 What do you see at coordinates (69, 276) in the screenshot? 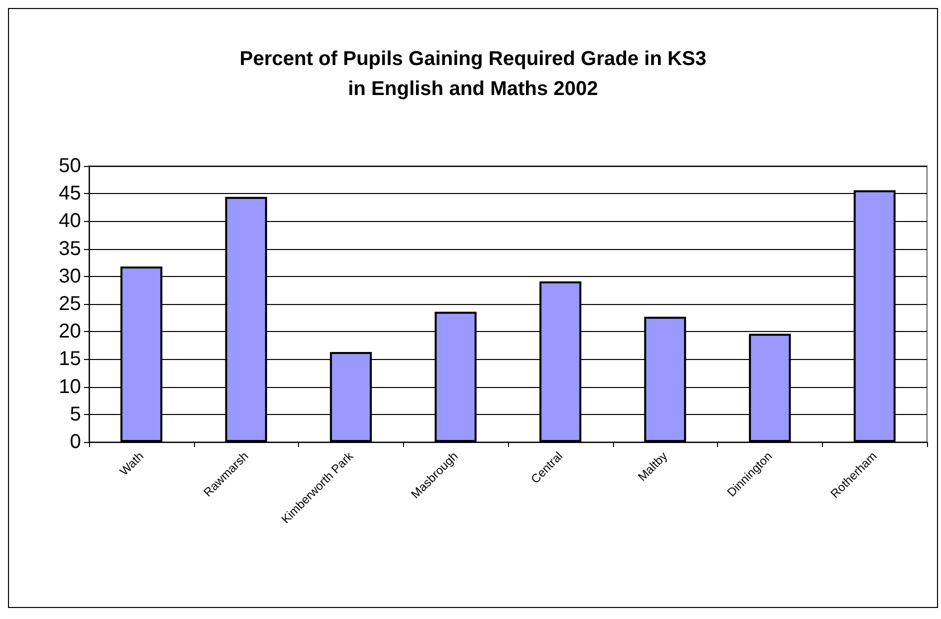
I see `y-tick-label: 30` at bounding box center [69, 276].